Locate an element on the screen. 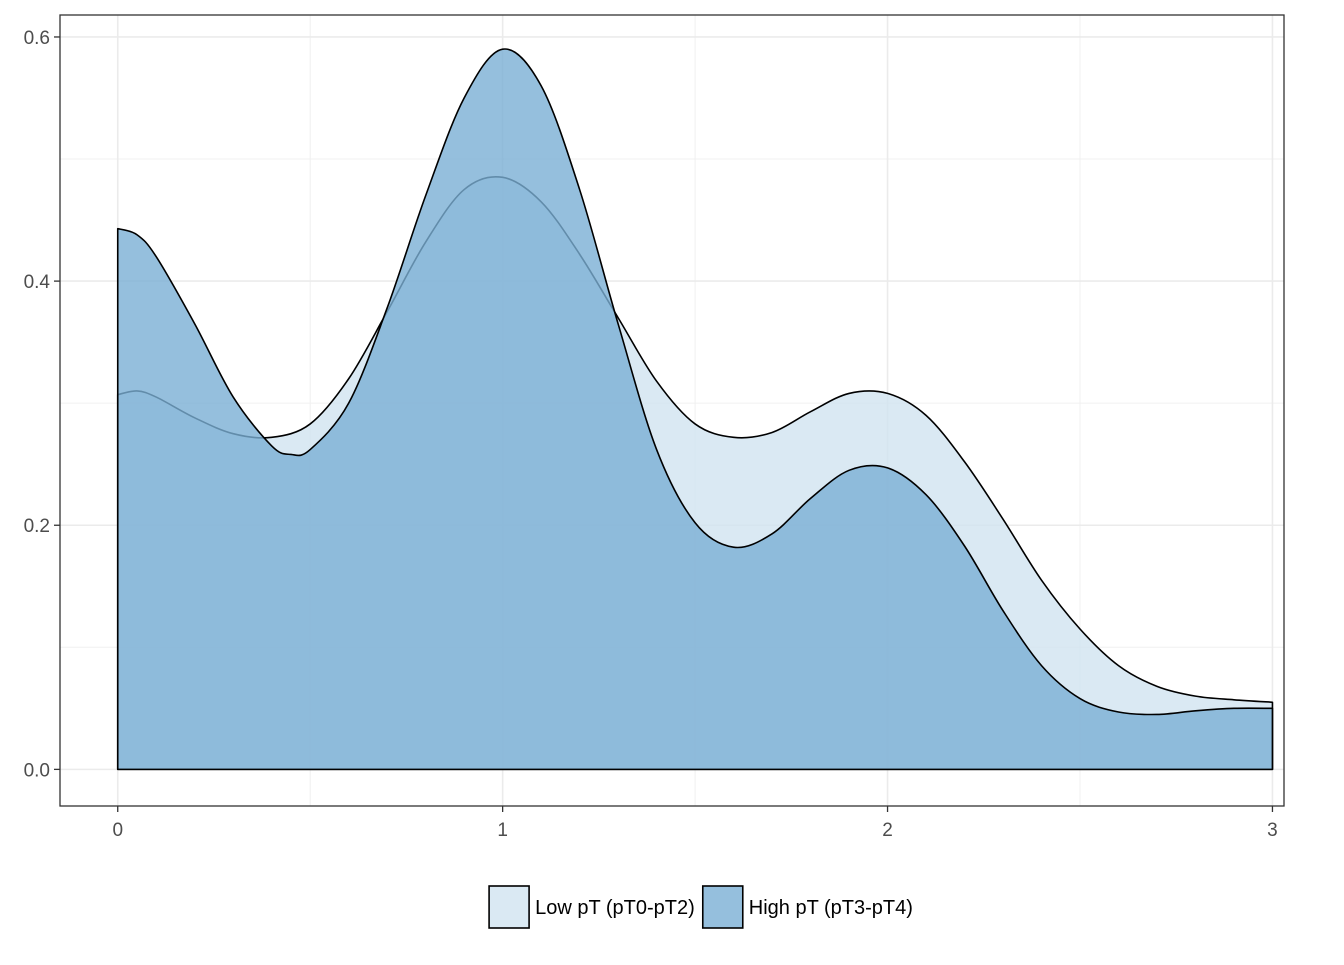 The height and width of the screenshot is (965, 1344). x-tick-label: 0 is located at coordinates (117, 830).